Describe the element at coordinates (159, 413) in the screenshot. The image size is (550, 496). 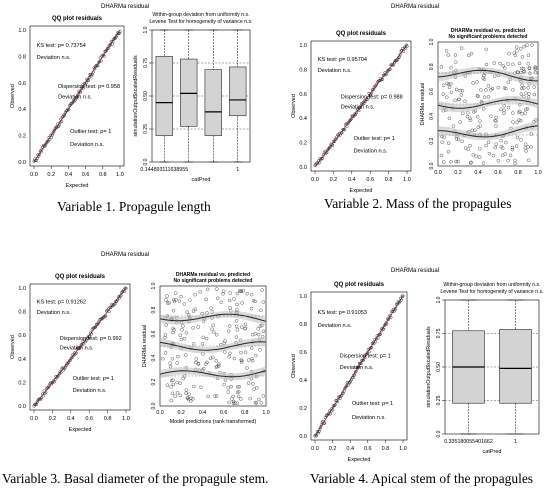
I see `scatter-x-tick-label: 0.0` at that location.